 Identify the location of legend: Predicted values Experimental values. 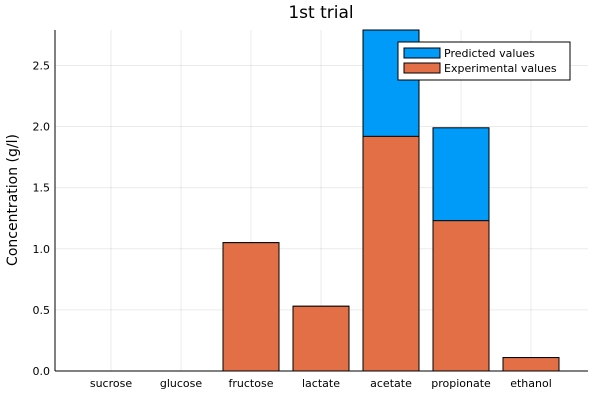
(484, 61).